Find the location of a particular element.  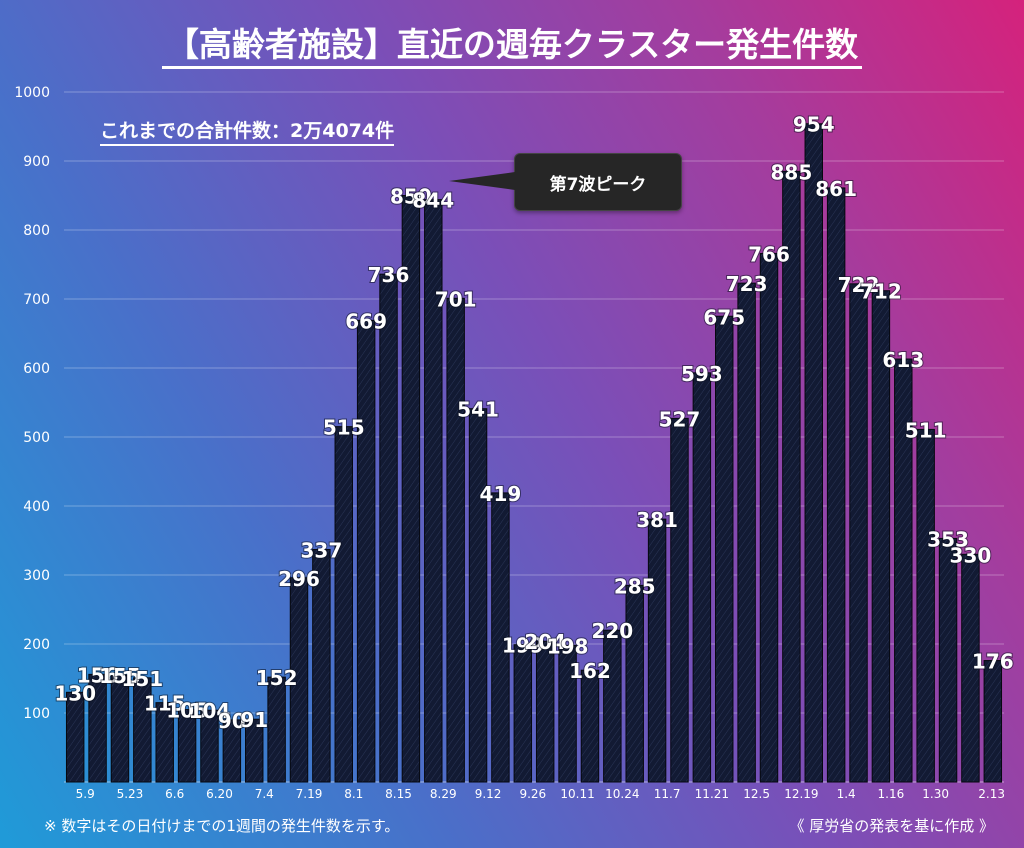

data-label: 669 is located at coordinates (366, 321).